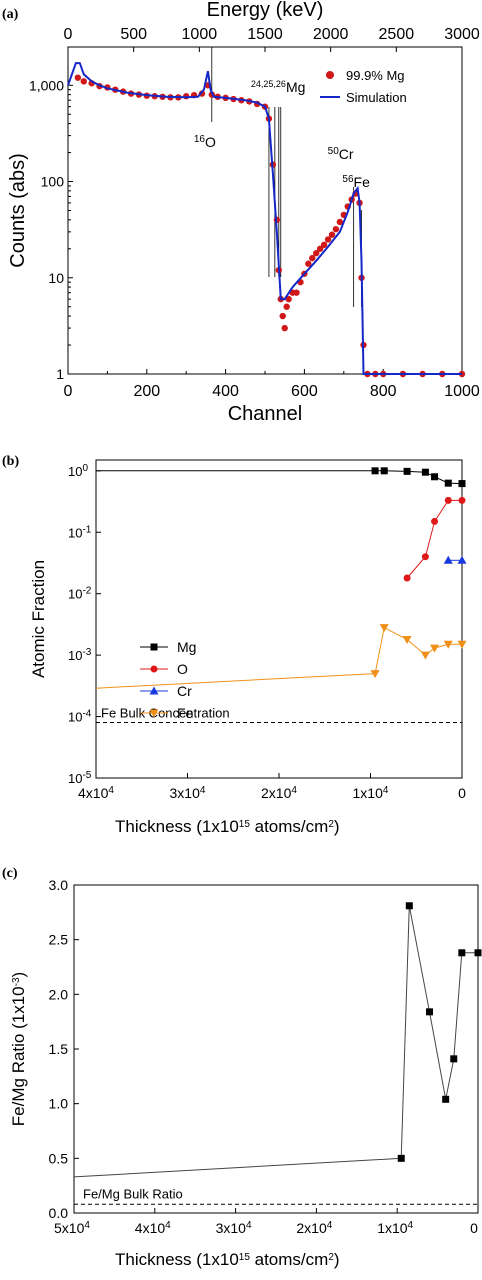  What do you see at coordinates (279, 793) in the screenshot?
I see `x-tick-label-b: 2x10⁴` at bounding box center [279, 793].